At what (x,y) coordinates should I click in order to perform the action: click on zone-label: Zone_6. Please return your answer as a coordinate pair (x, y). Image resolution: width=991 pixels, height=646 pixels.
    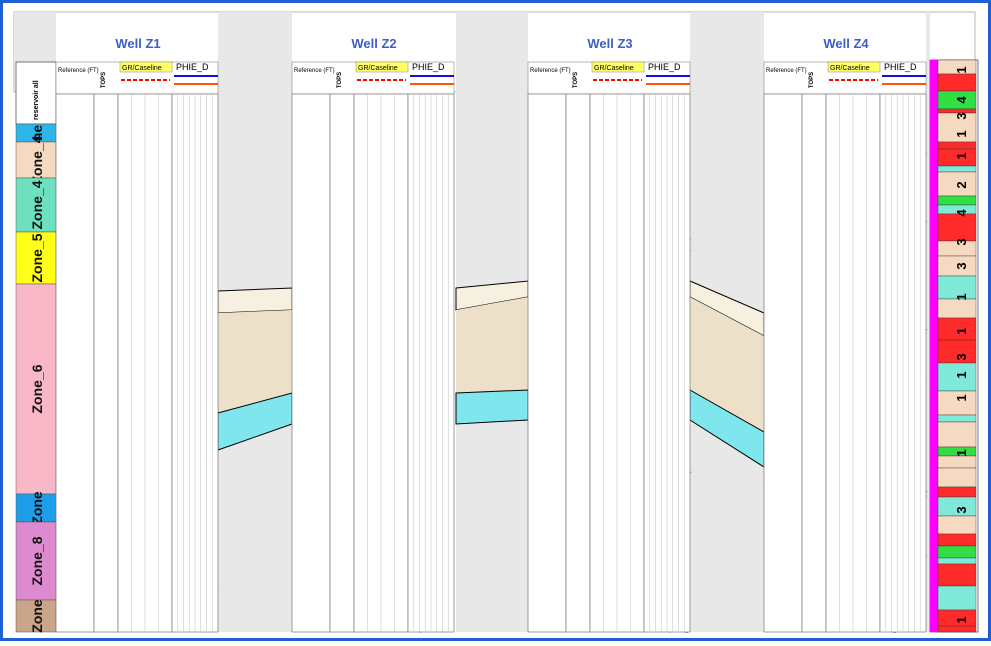
    Looking at the image, I should click on (37, 388).